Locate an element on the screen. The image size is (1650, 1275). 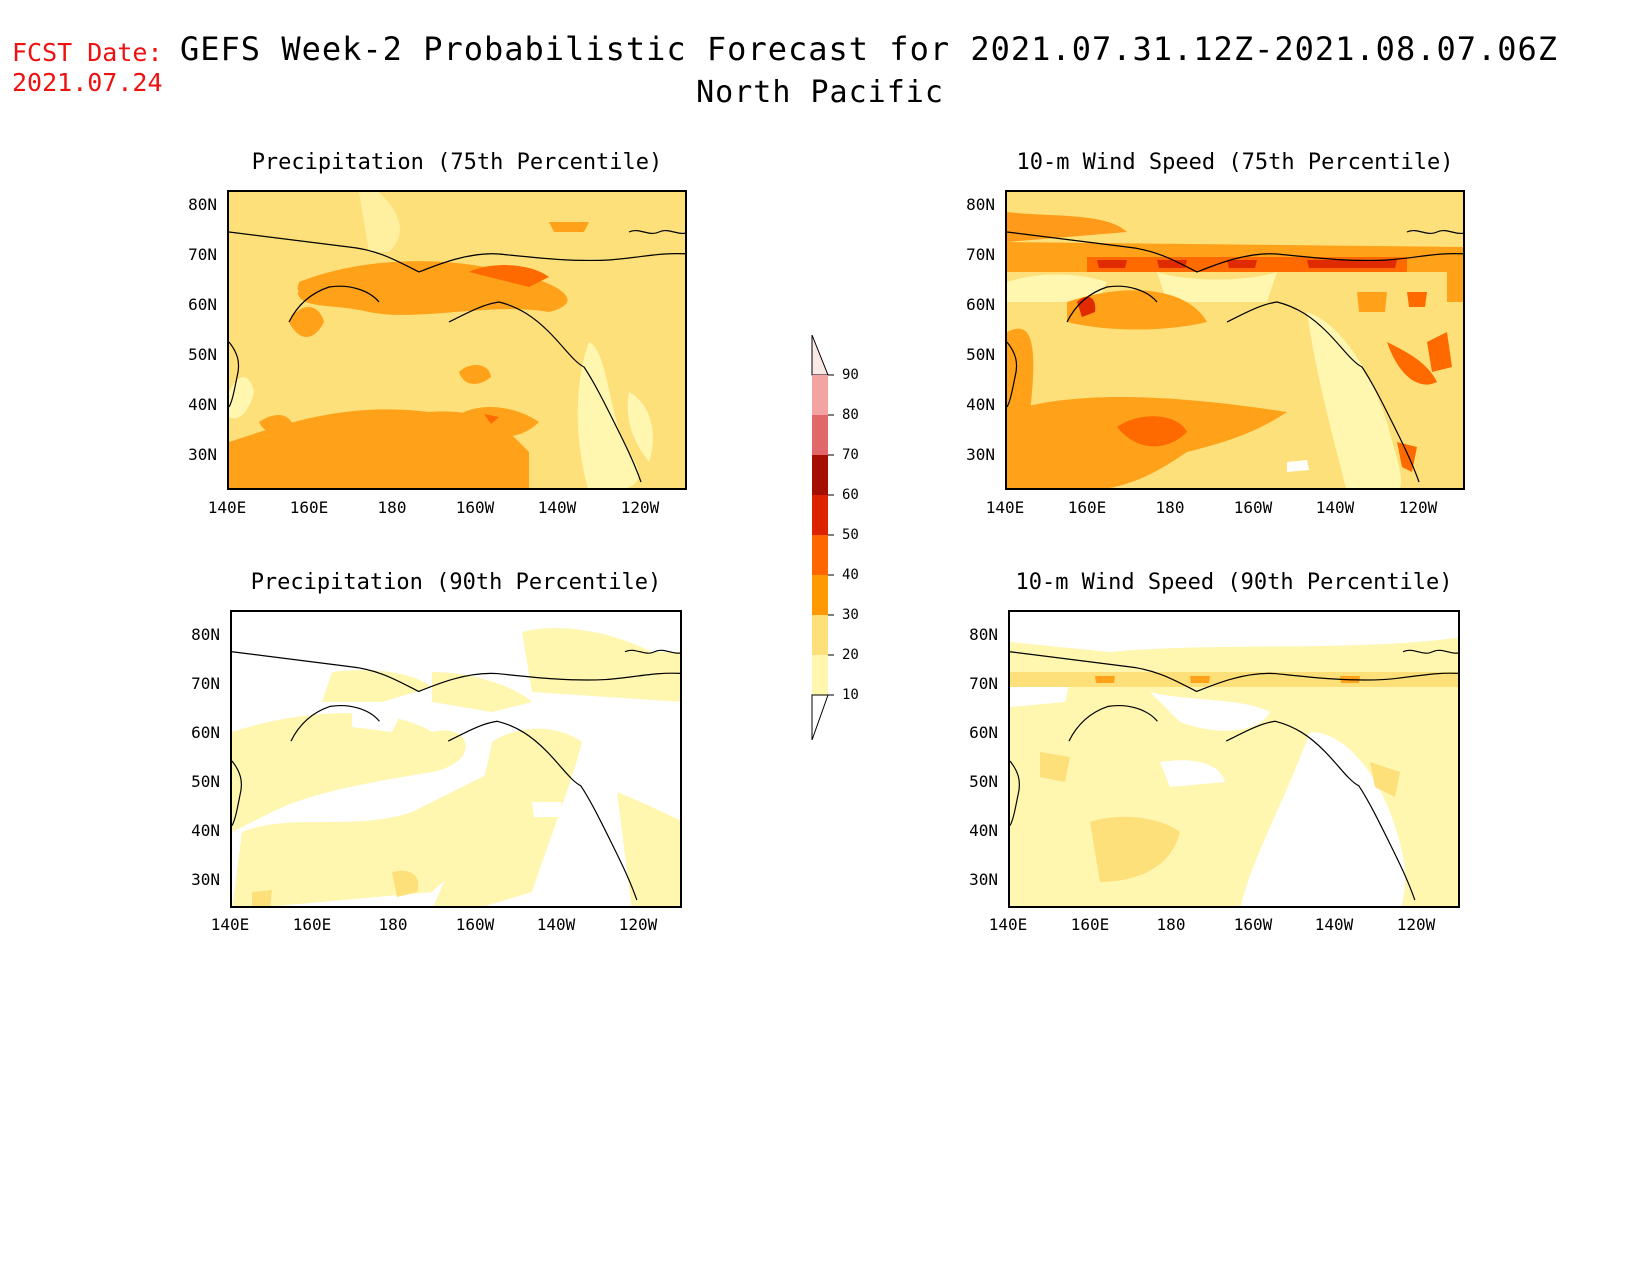
panel-title: Precipitation (75th Percentile) is located at coordinates (457, 162).